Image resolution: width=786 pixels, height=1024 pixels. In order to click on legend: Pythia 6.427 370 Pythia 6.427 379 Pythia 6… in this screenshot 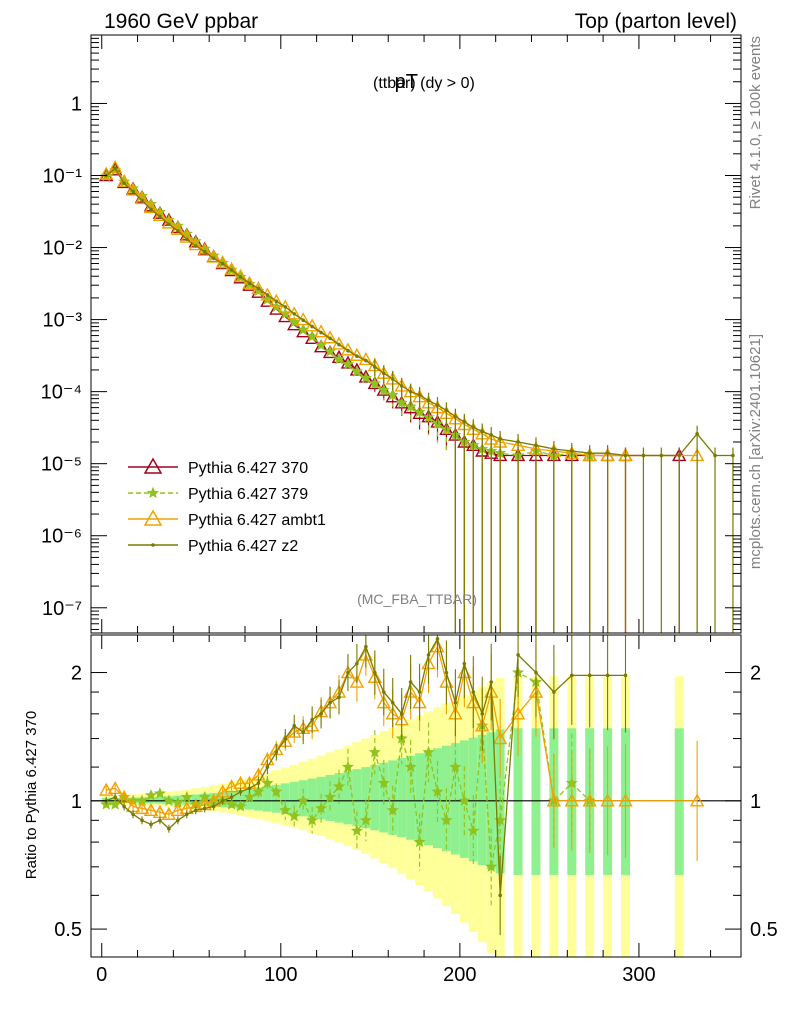, I will do `click(227, 506)`.